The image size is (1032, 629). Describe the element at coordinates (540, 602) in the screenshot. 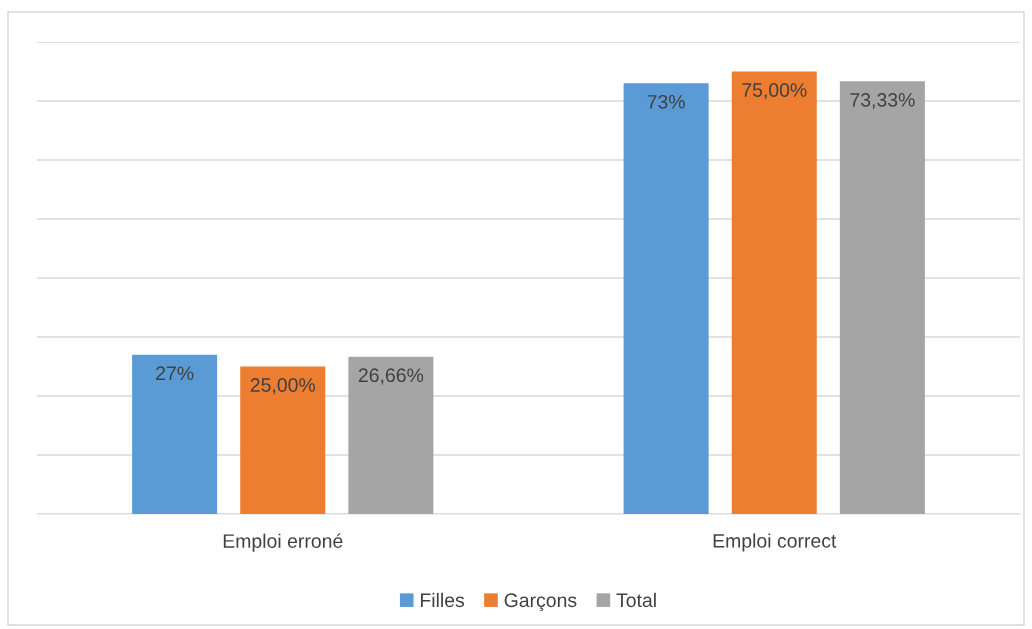

I see `legend-label: Garçons` at that location.